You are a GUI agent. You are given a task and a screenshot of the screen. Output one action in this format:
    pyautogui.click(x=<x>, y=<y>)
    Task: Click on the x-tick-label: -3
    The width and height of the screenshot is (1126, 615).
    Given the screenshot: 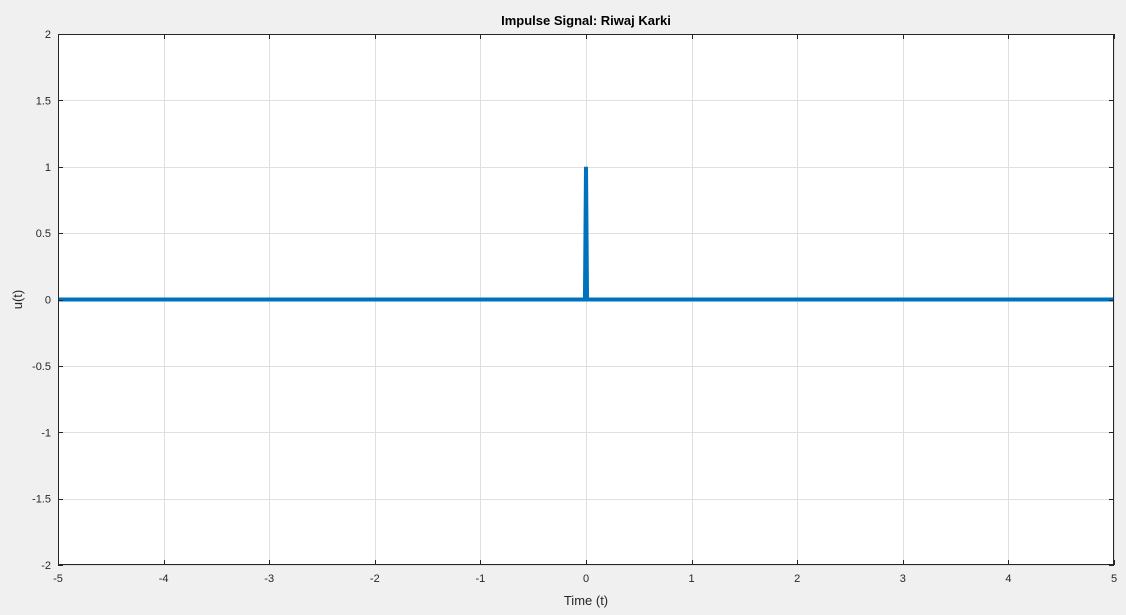 What is the action you would take?
    pyautogui.click(x=269, y=579)
    